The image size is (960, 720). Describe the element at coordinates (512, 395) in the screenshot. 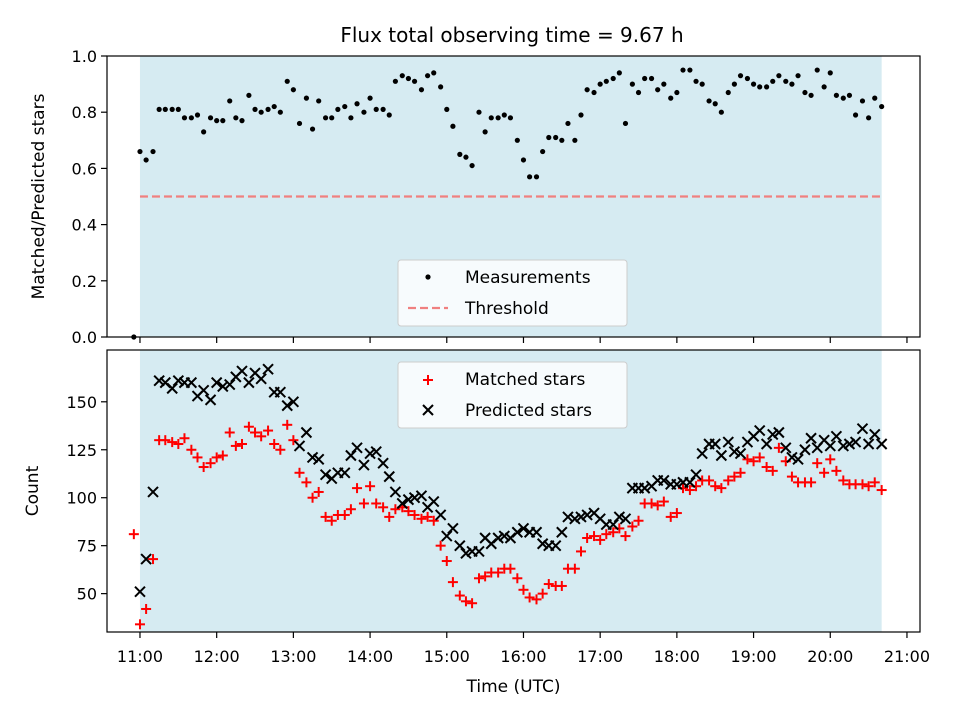

I see `count-legend: Matched stars Predicted stars` at that location.